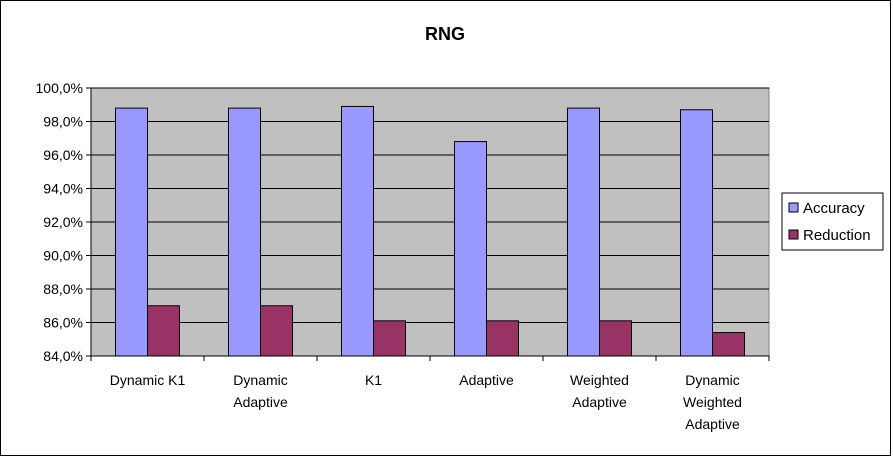 The height and width of the screenshot is (458, 893). Describe the element at coordinates (260, 391) in the screenshot. I see `x-category-label: Dynamic Adaptive` at that location.